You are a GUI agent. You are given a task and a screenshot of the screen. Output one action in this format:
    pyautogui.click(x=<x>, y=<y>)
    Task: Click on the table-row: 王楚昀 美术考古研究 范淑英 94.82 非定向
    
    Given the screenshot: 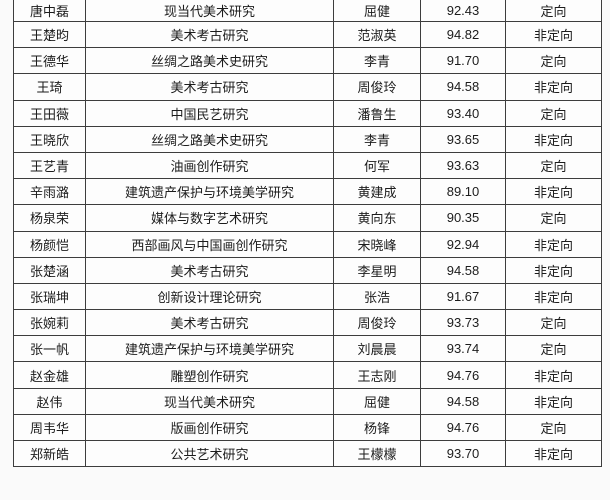 What is the action you would take?
    pyautogui.click(x=307, y=34)
    